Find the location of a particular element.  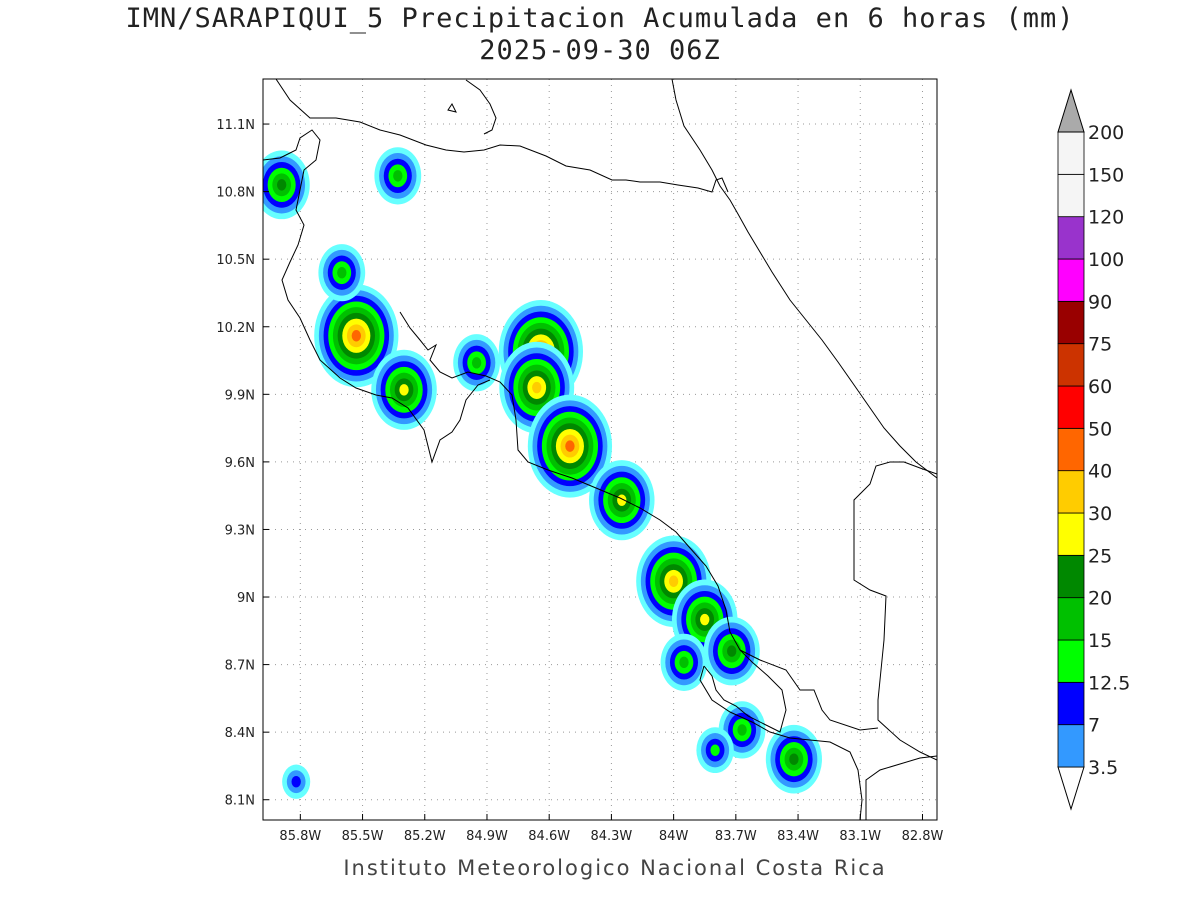

coastline-south-pacific is located at coordinates (781, 742).